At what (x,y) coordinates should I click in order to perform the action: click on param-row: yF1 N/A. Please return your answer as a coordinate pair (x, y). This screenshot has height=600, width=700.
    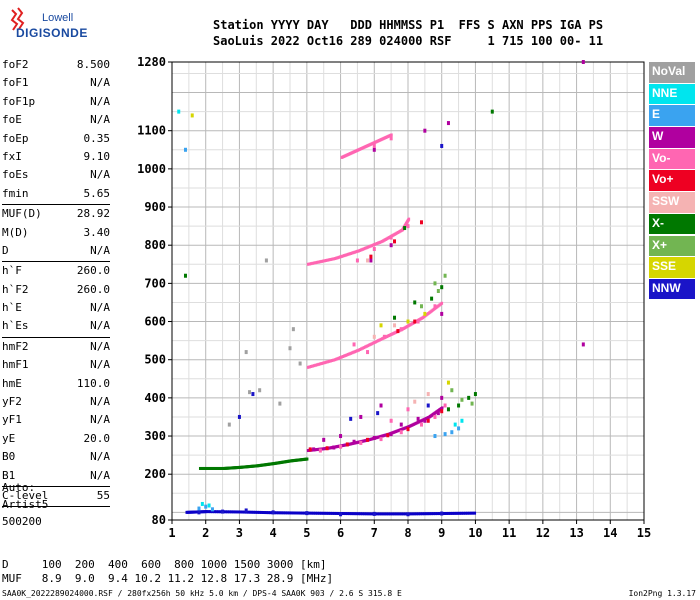
    Looking at the image, I should click on (56, 420).